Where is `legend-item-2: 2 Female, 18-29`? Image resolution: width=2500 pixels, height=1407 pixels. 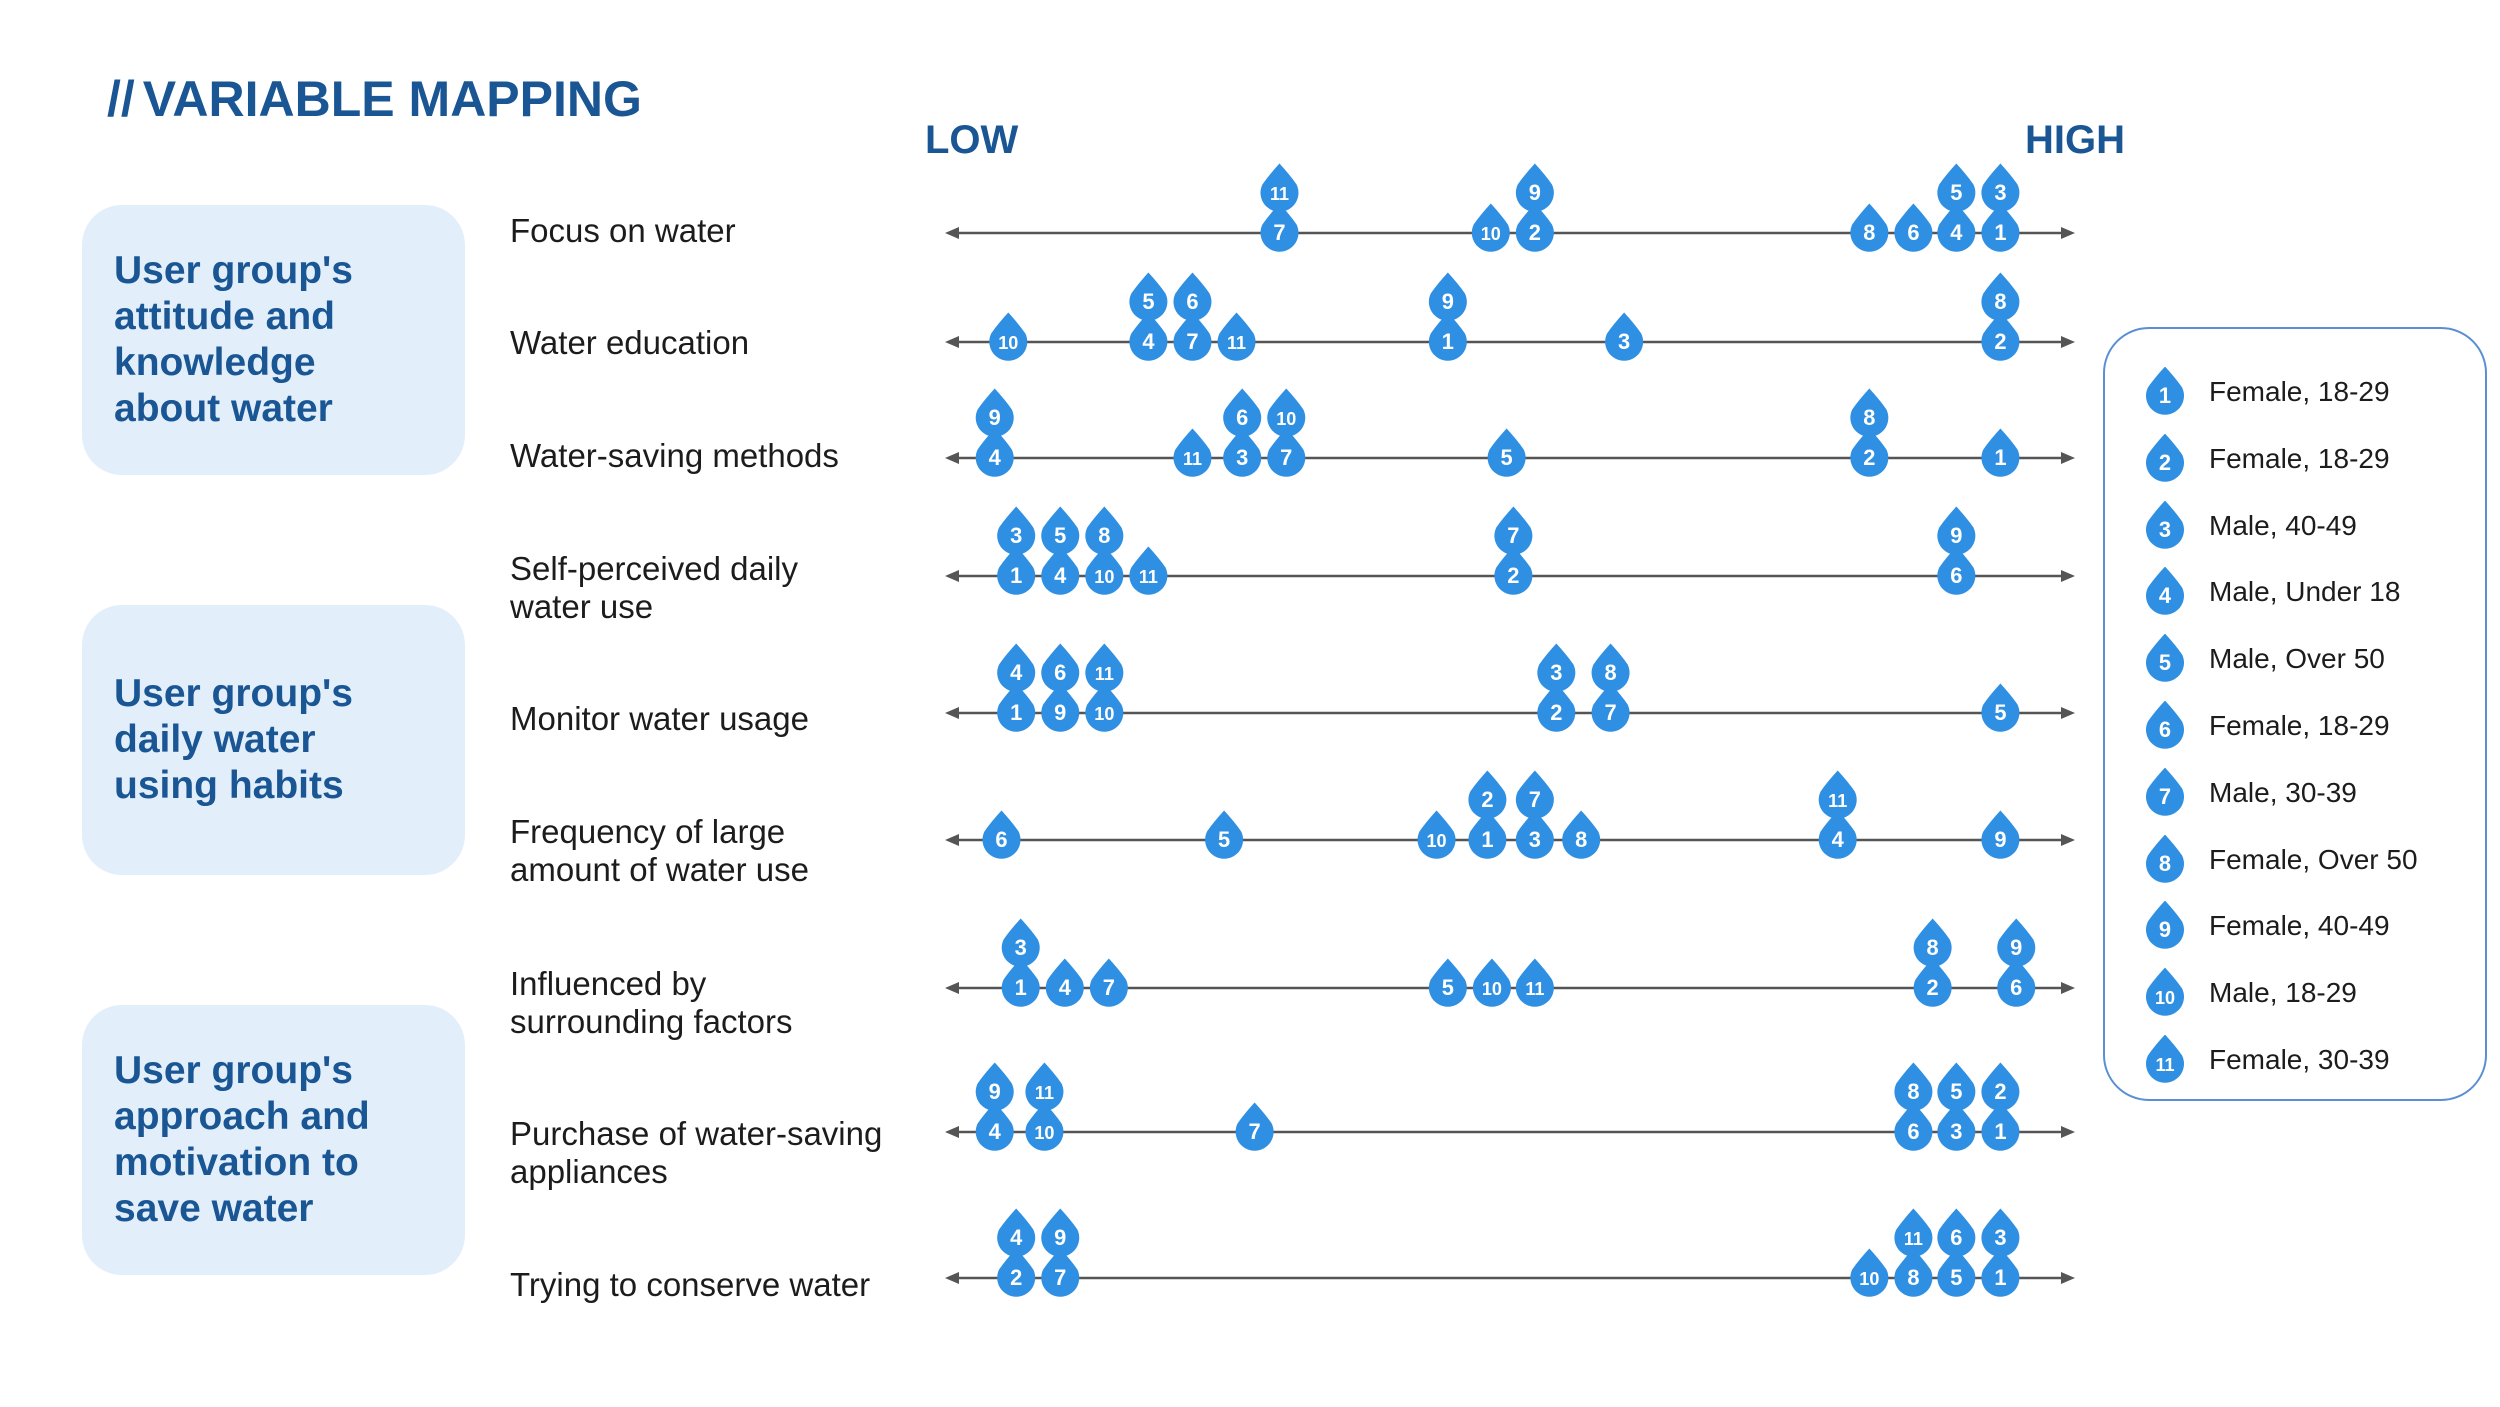 legend-item-2: 2 Female, 18-29 is located at coordinates (2267, 458).